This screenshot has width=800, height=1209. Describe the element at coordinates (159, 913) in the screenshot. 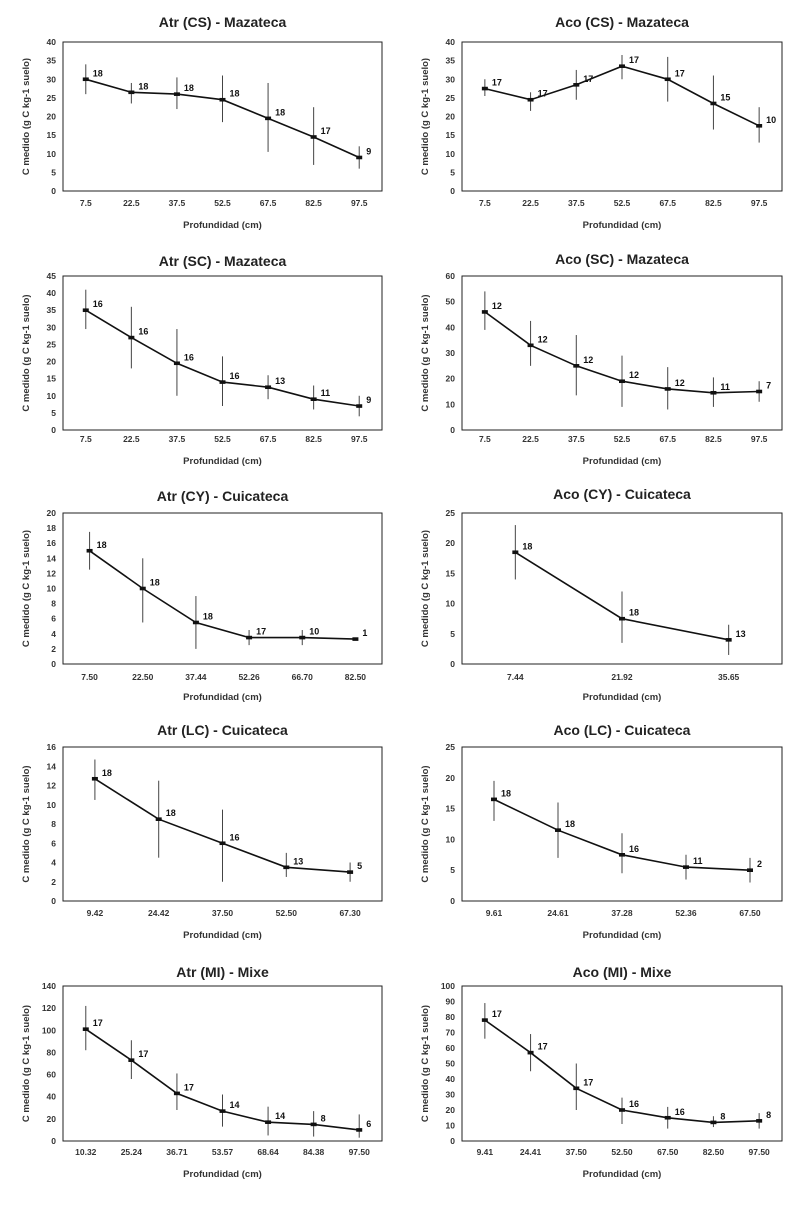

I see `x-tick-label: 24.42` at that location.